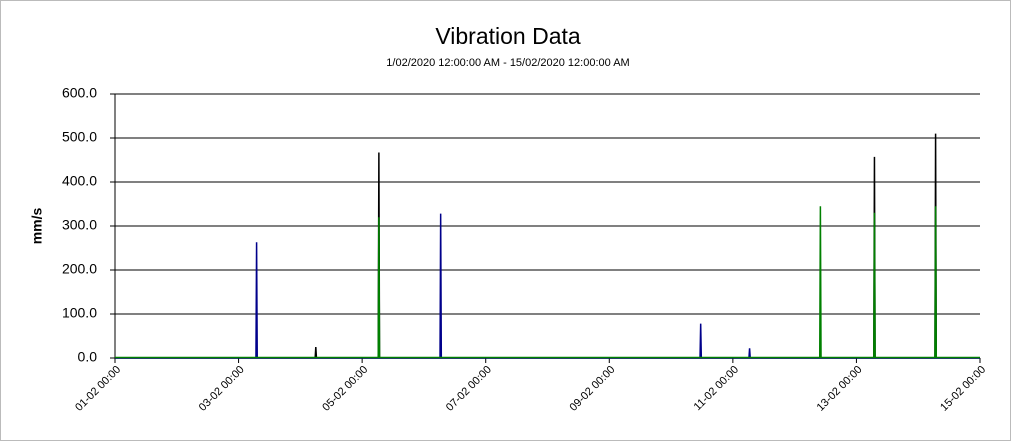 This screenshot has height=441, width=1011. What do you see at coordinates (79, 225) in the screenshot?
I see `y-tick-label: 300.0` at bounding box center [79, 225].